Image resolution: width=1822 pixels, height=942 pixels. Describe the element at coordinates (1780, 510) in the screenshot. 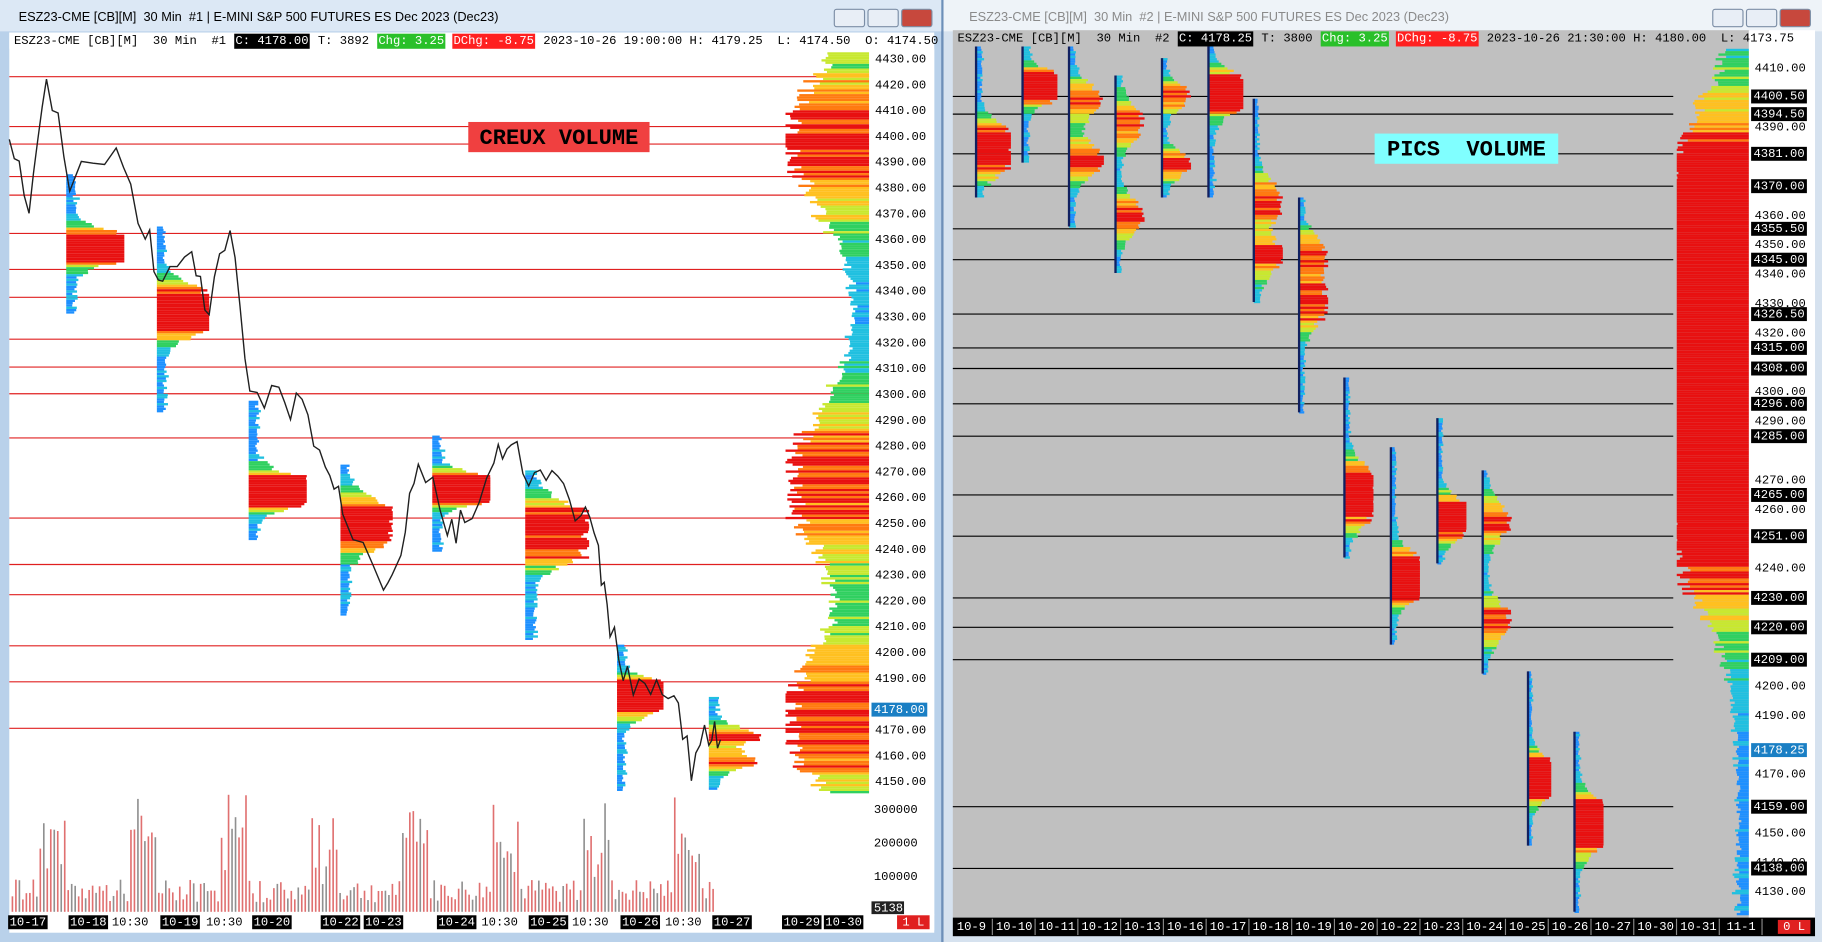

I see `price-label: 4260.00` at that location.